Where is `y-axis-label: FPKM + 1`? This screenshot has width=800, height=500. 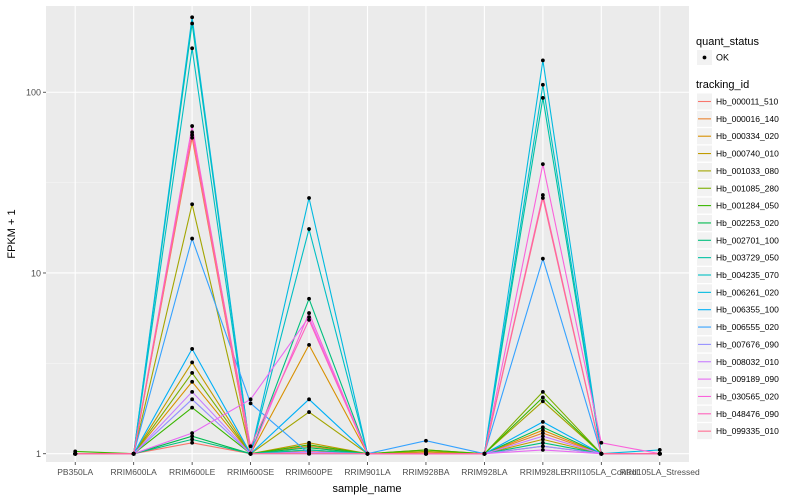
y-axis-label: FPKM + 1 is located at coordinates (12, 233).